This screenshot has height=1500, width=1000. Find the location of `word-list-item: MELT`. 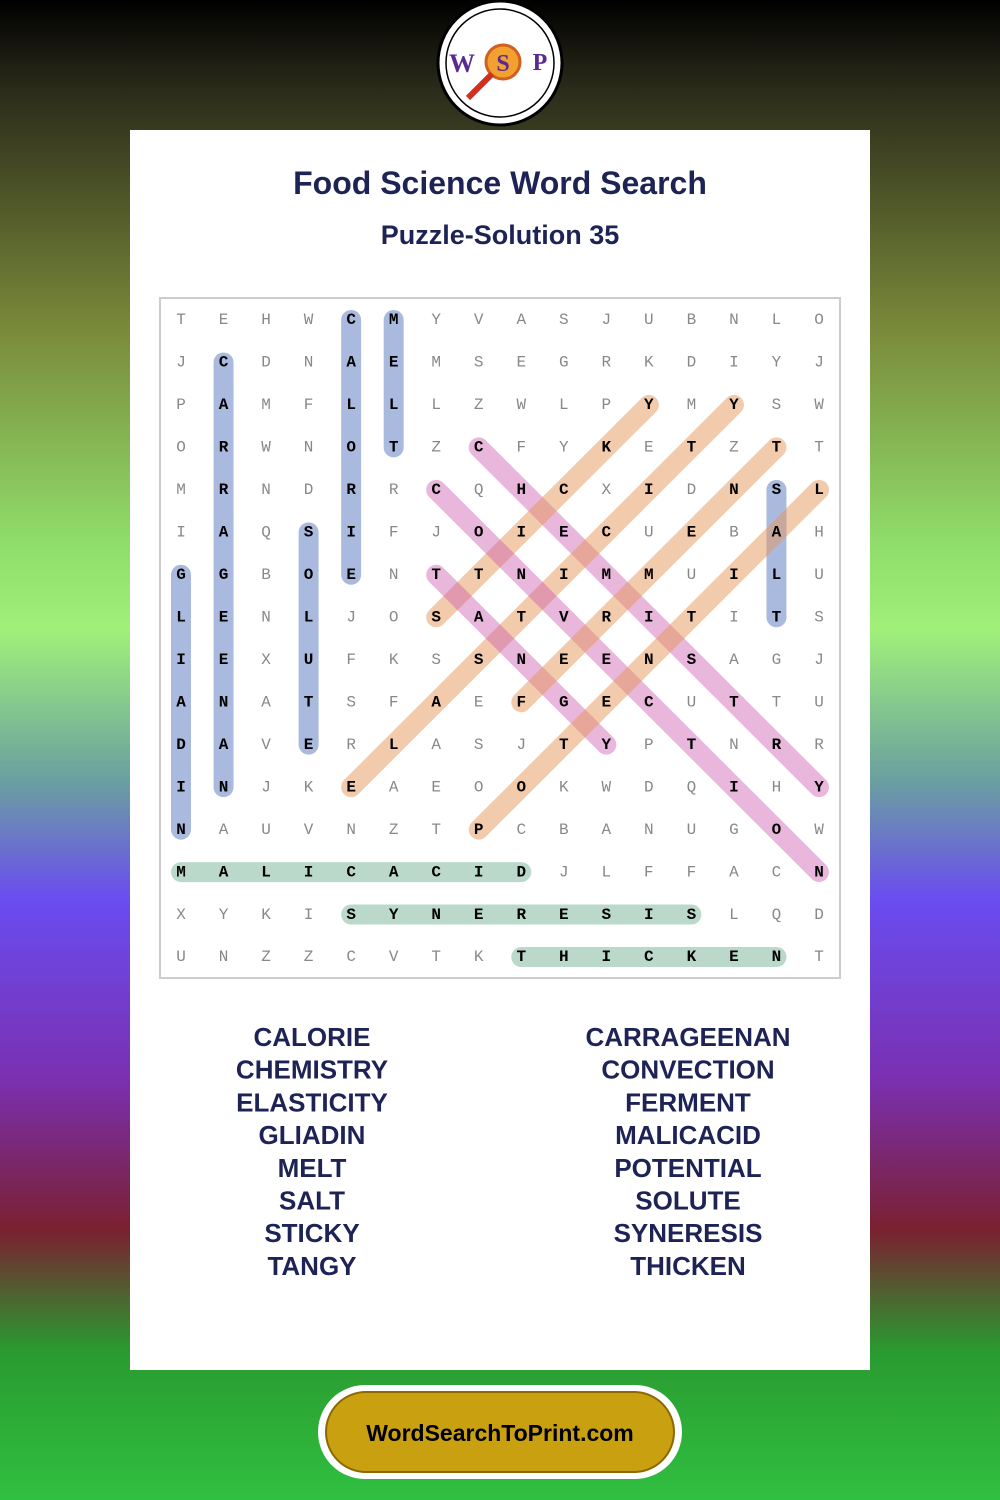

word-list-item: MELT is located at coordinates (312, 1168).